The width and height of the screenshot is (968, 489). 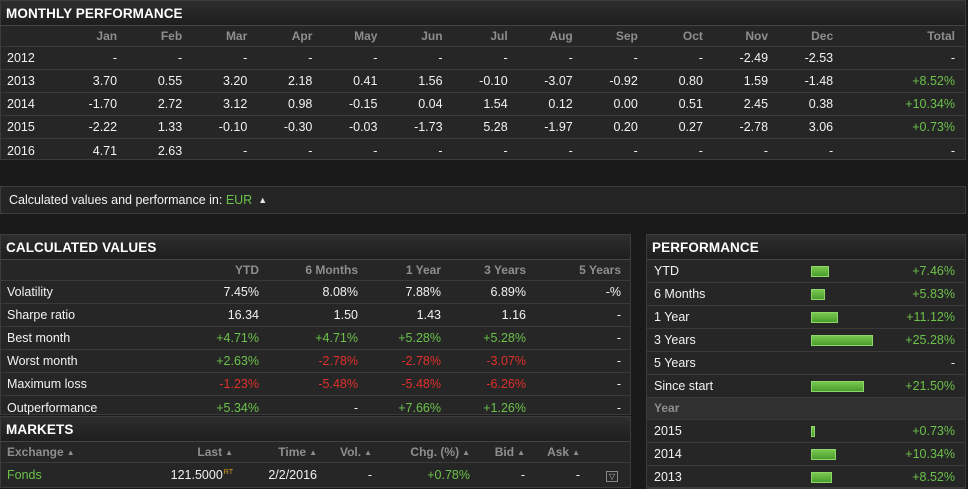 I want to click on market-exchange-cell: Fonds, so click(x=76, y=475).